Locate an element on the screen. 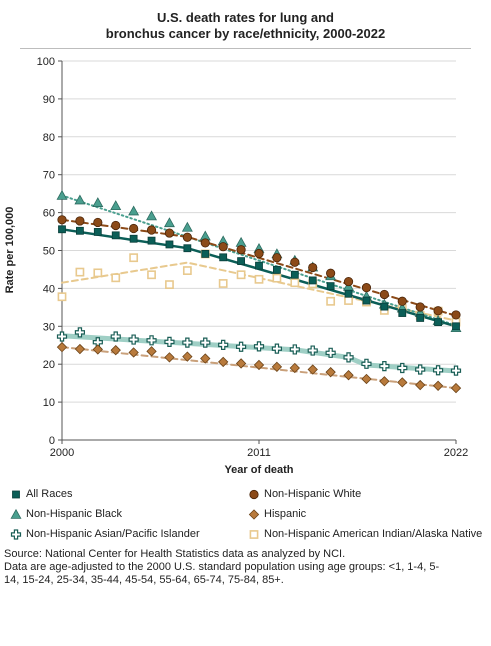  y-tick-label: 10 is located at coordinates (49, 403).